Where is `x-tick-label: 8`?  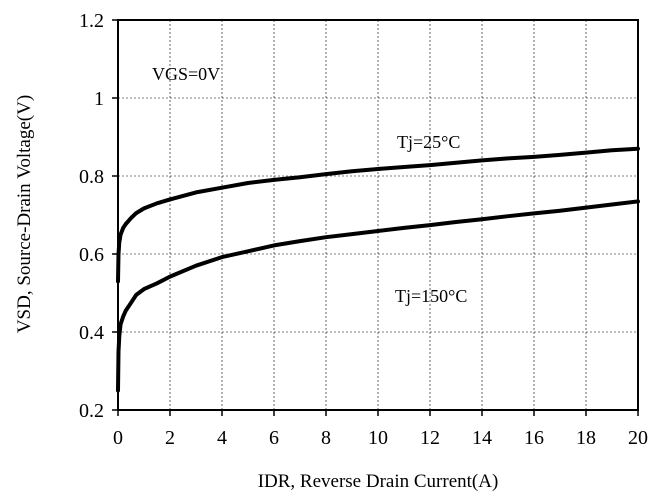 x-tick-label: 8 is located at coordinates (326, 438).